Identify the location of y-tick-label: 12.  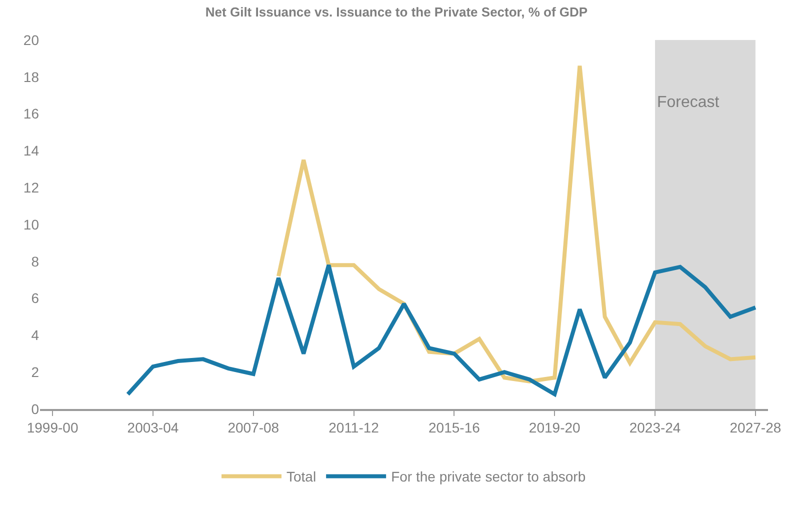
(31, 188).